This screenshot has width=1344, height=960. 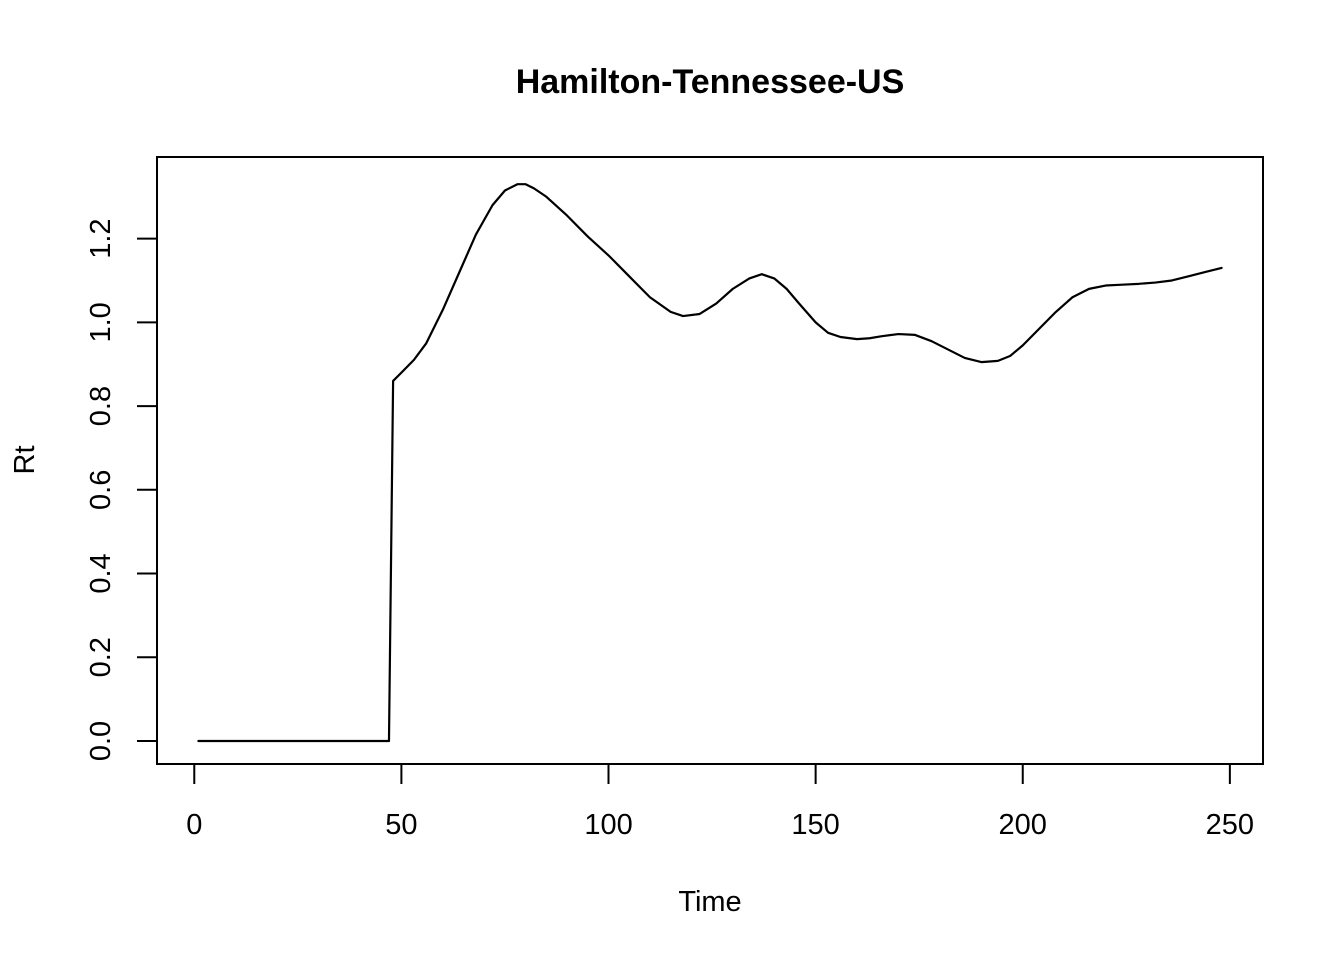 I want to click on y-axis: 0.0 0.2 0.4 0.6 0.8 1.0 1.2, so click(x=121, y=489).